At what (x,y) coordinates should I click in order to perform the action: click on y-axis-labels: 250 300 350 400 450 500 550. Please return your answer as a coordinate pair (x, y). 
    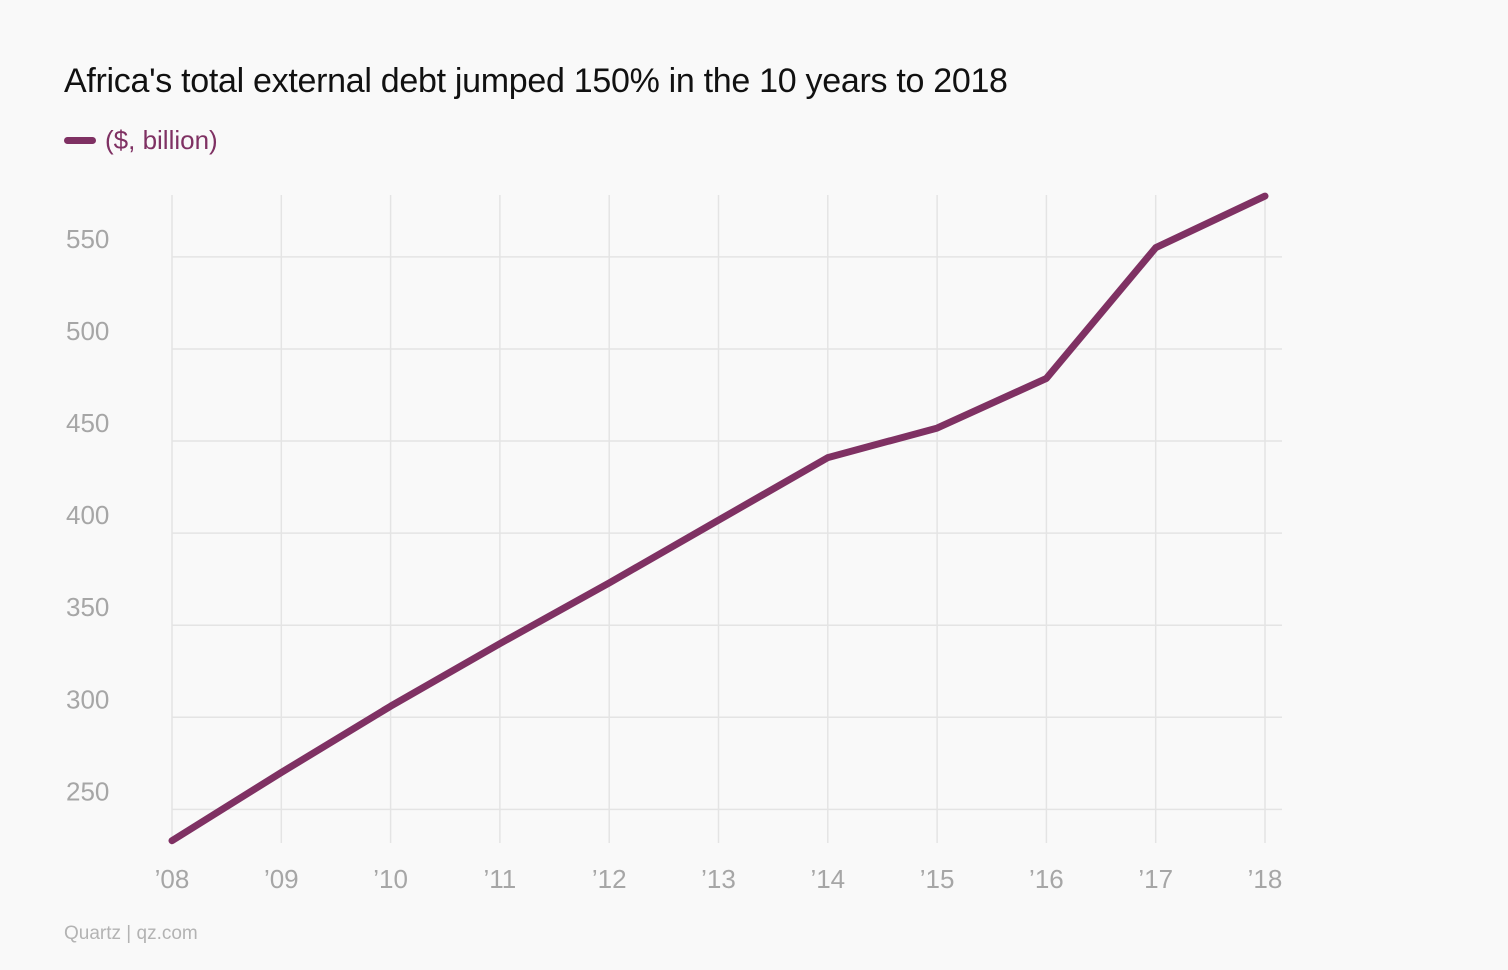
    Looking at the image, I should click on (87, 515).